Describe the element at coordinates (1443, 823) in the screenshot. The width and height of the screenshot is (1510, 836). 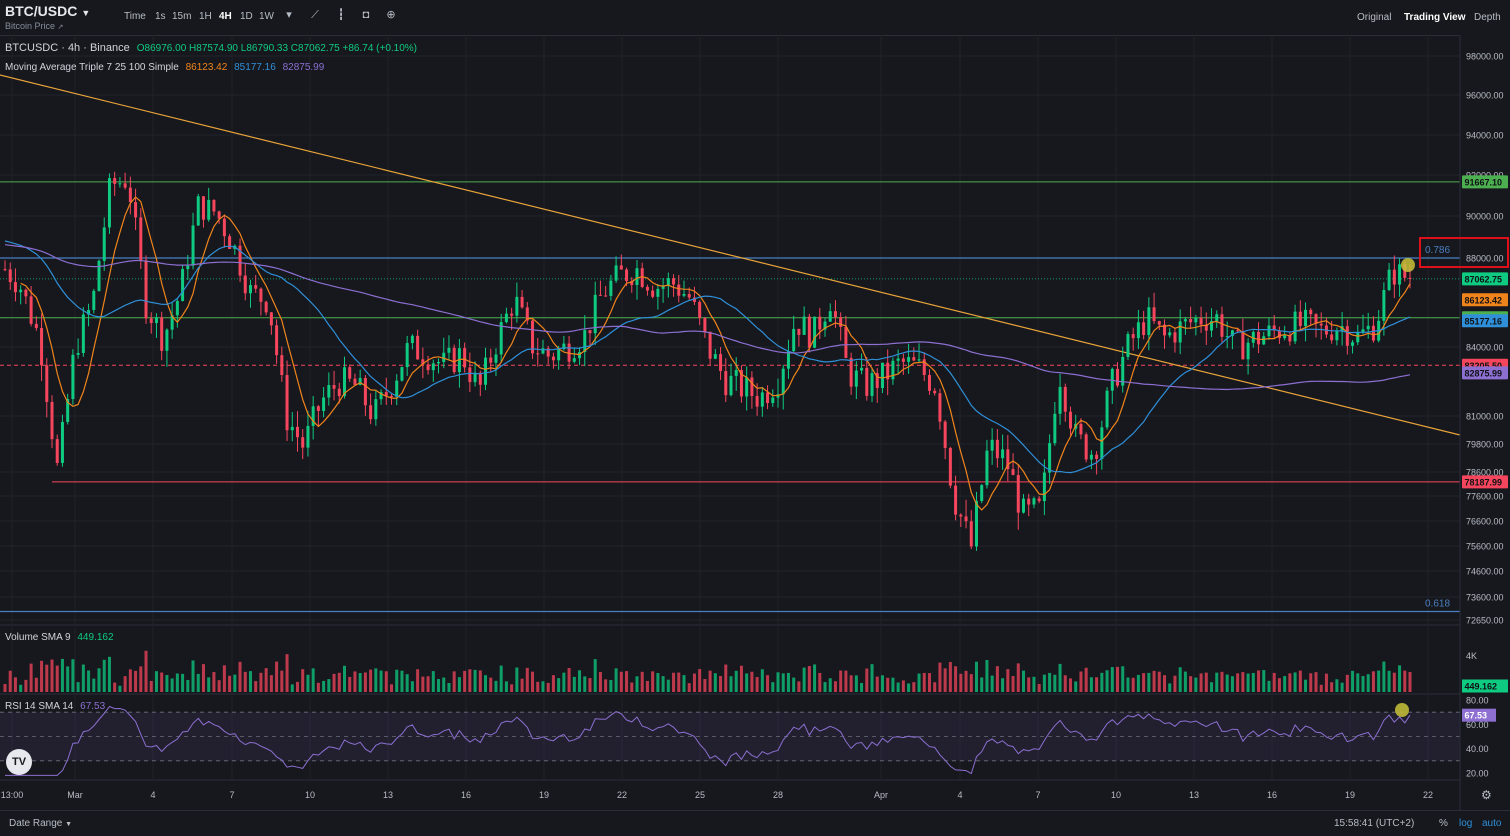
I see `percent-toggle: %` at that location.